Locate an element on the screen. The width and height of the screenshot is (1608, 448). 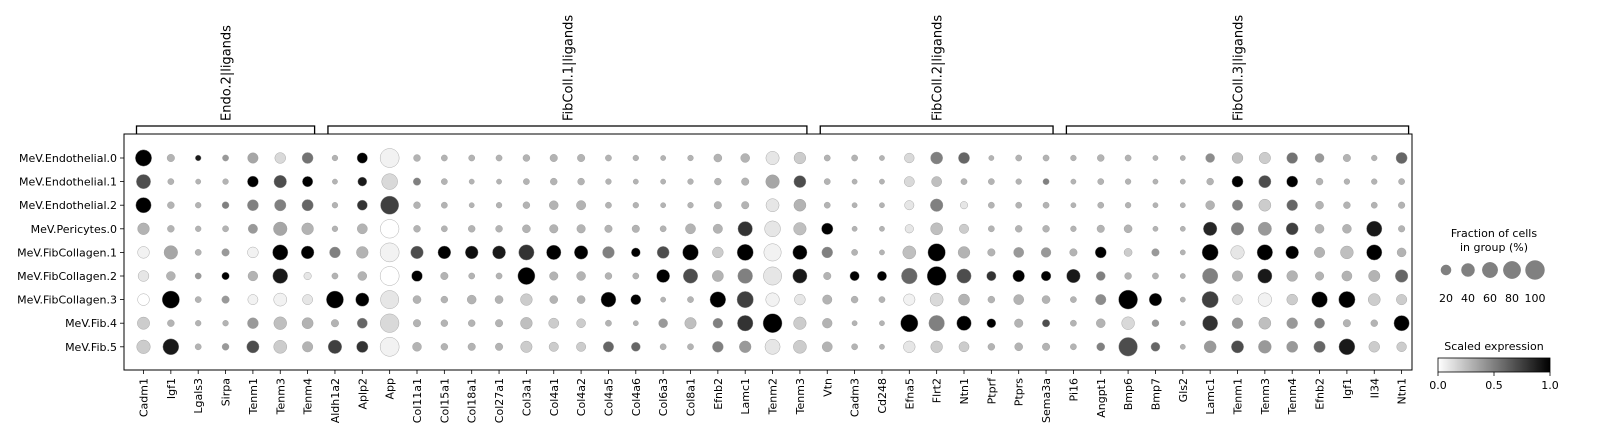
gene-label: Col27a1 is located at coordinates (499, 400).